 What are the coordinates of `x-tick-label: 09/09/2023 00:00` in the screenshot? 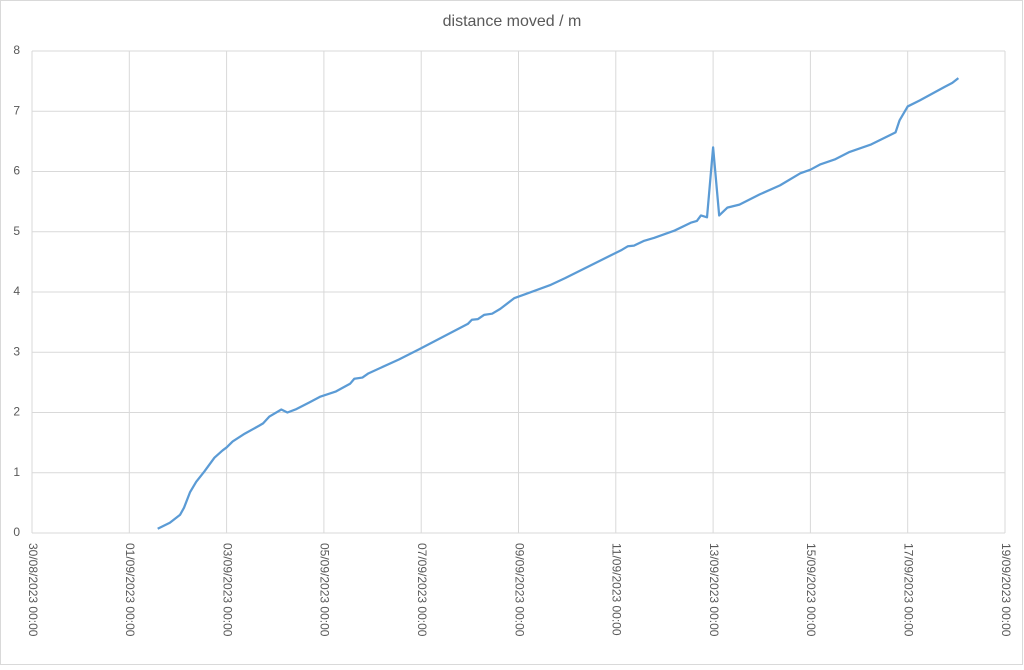 It's located at (519, 590).